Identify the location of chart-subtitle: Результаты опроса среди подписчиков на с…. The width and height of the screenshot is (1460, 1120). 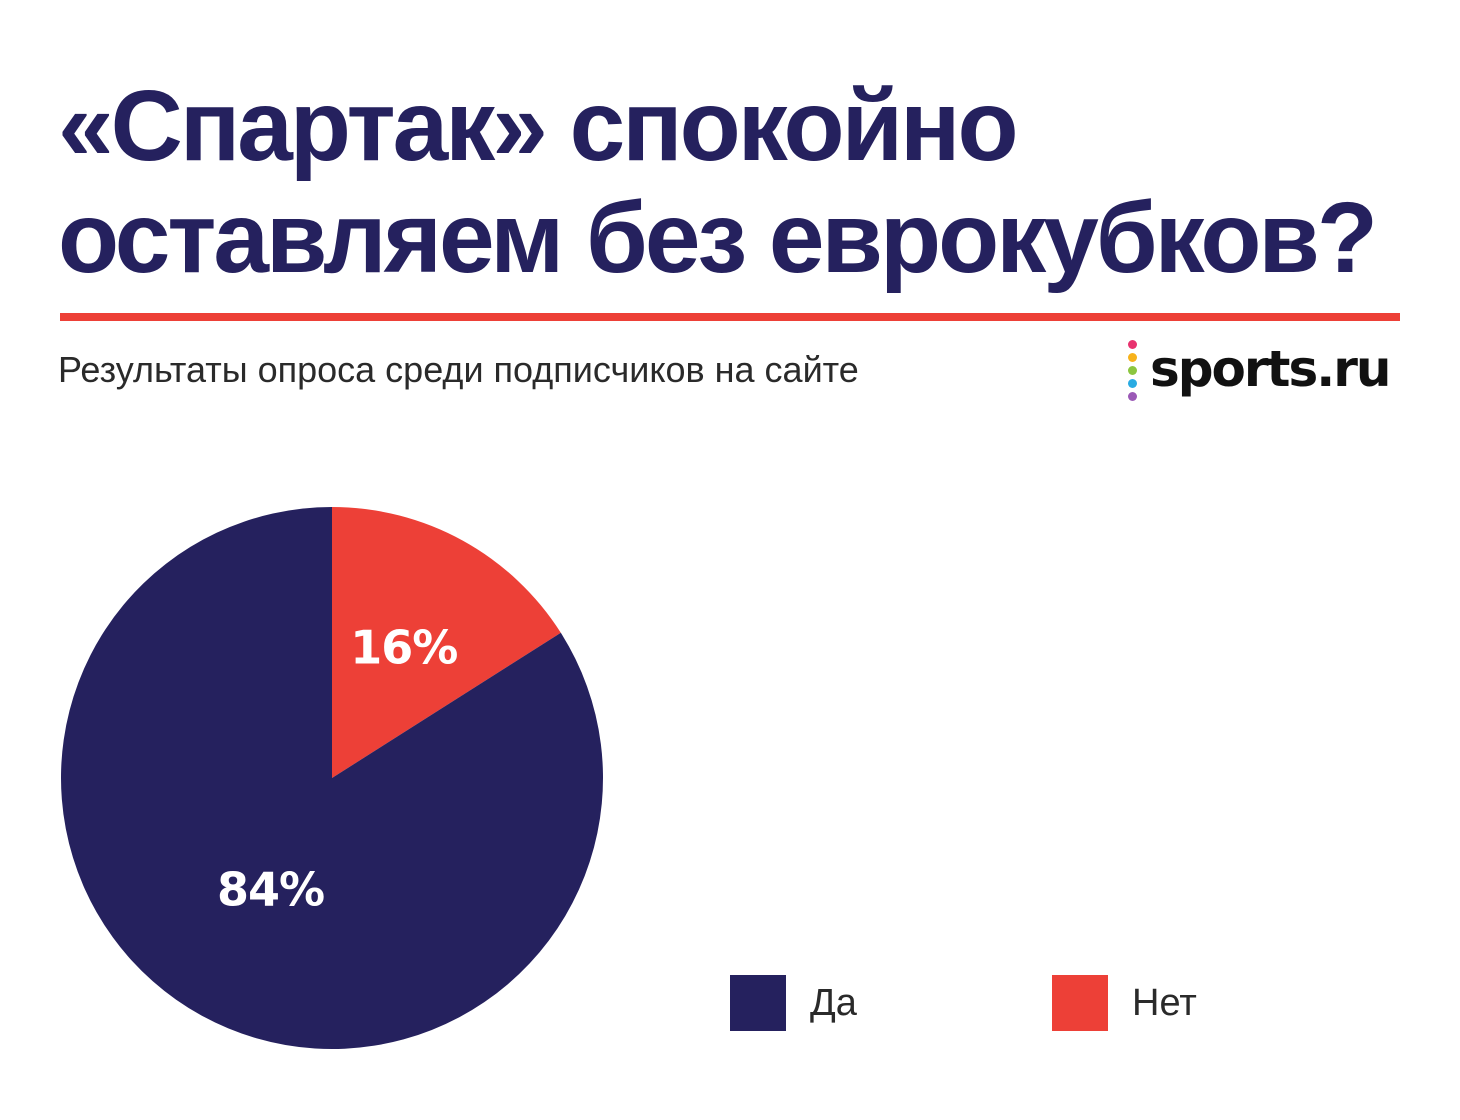
(458, 369).